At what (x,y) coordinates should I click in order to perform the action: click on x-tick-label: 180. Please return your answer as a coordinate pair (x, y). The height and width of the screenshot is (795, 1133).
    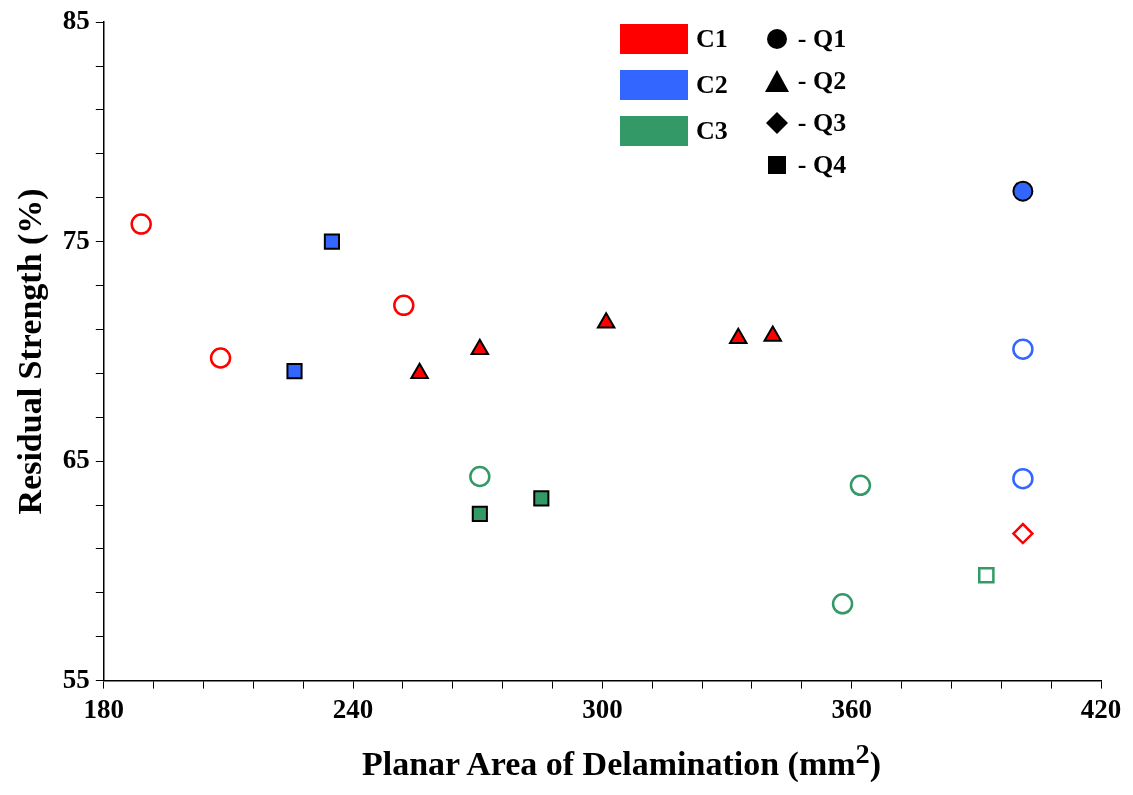
    Looking at the image, I should click on (104, 708).